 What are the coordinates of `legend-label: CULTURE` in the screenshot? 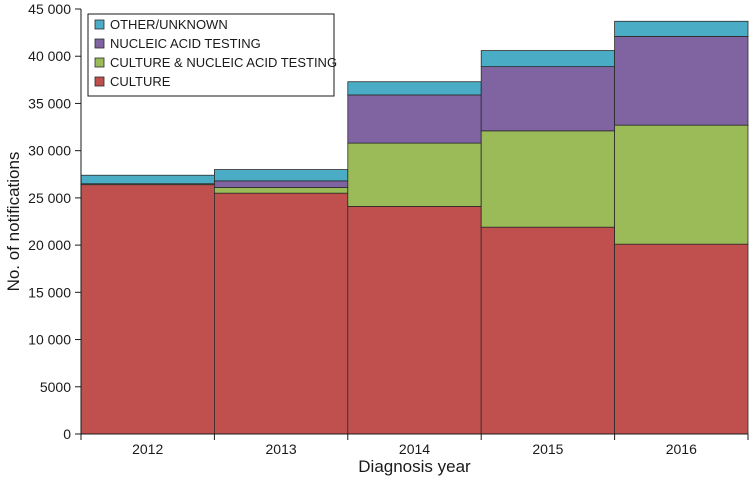 It's located at (140, 81).